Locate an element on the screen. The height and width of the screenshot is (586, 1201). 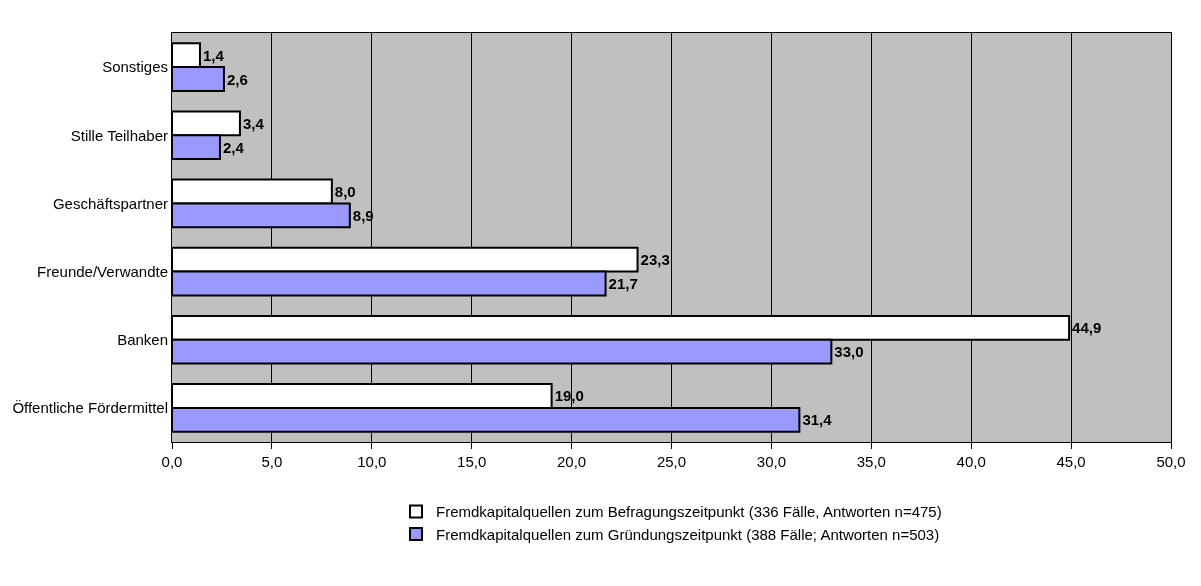
data-label: 2,4 is located at coordinates (233, 147).